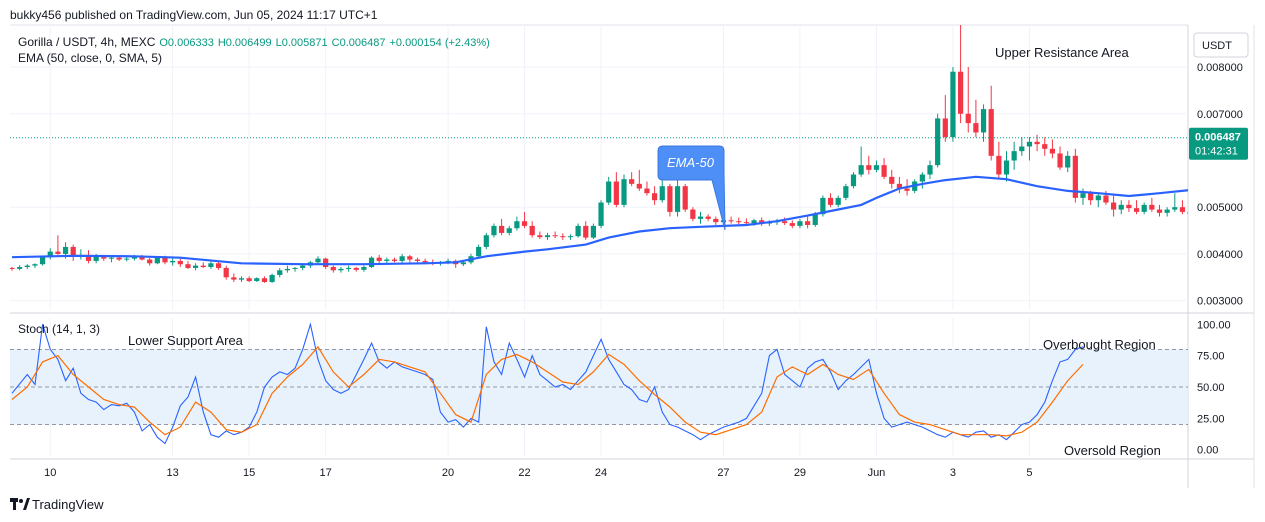 This screenshot has width=1265, height=522. I want to click on time-tick-label: 15, so click(249, 473).